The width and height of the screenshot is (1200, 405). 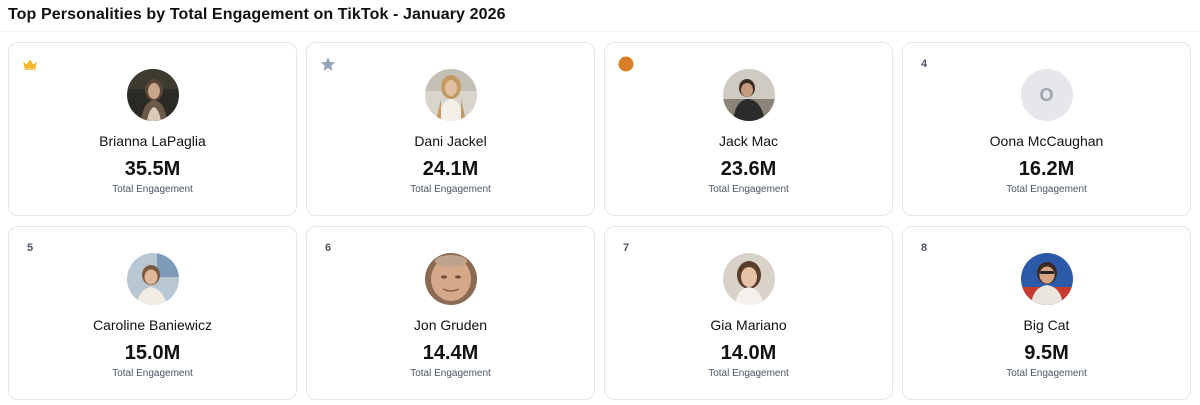 What do you see at coordinates (1046, 141) in the screenshot?
I see `personality-name: Oona McCaughan` at bounding box center [1046, 141].